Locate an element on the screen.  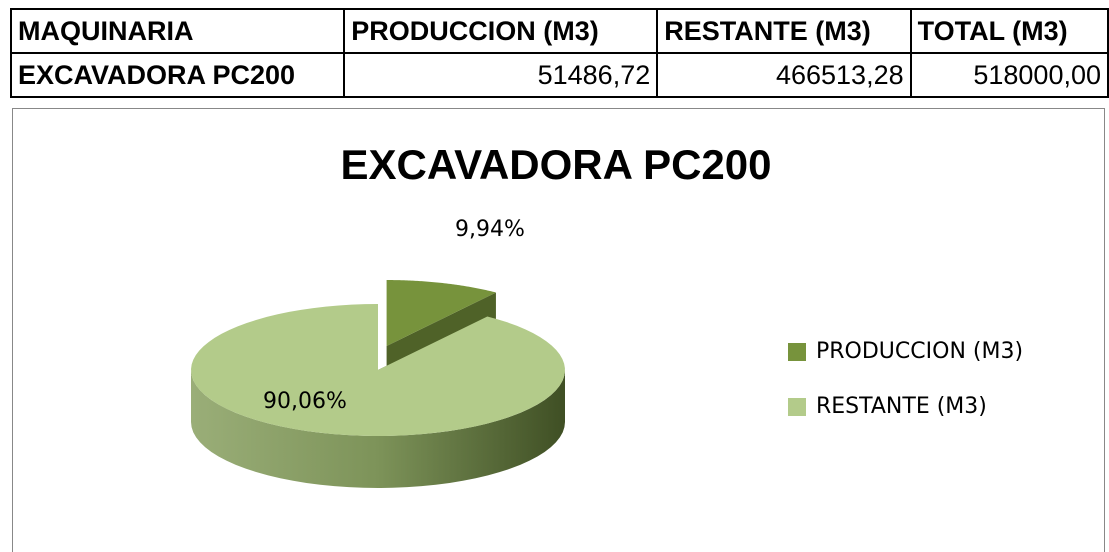
header-cell: MAQUINARIA is located at coordinates (177, 31).